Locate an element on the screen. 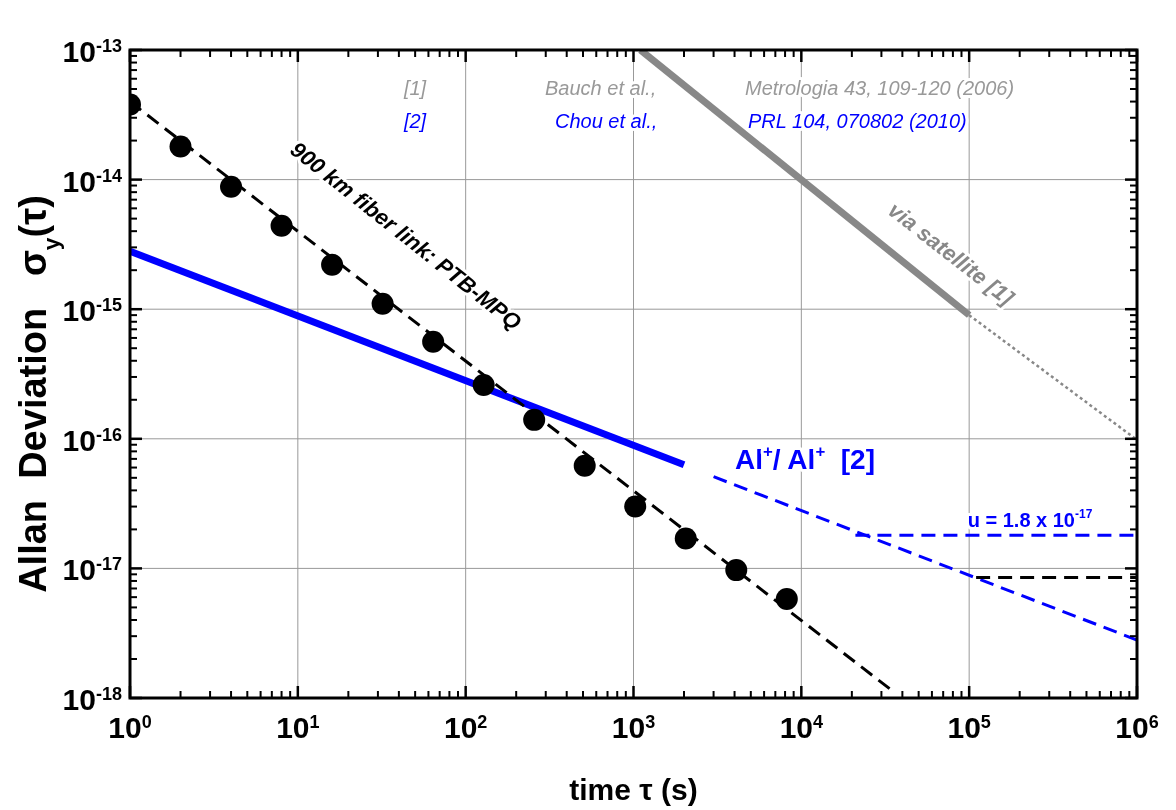 The width and height of the screenshot is (1176, 810). y-tick-label: 10$^{-17}$ is located at coordinates (92, 570).